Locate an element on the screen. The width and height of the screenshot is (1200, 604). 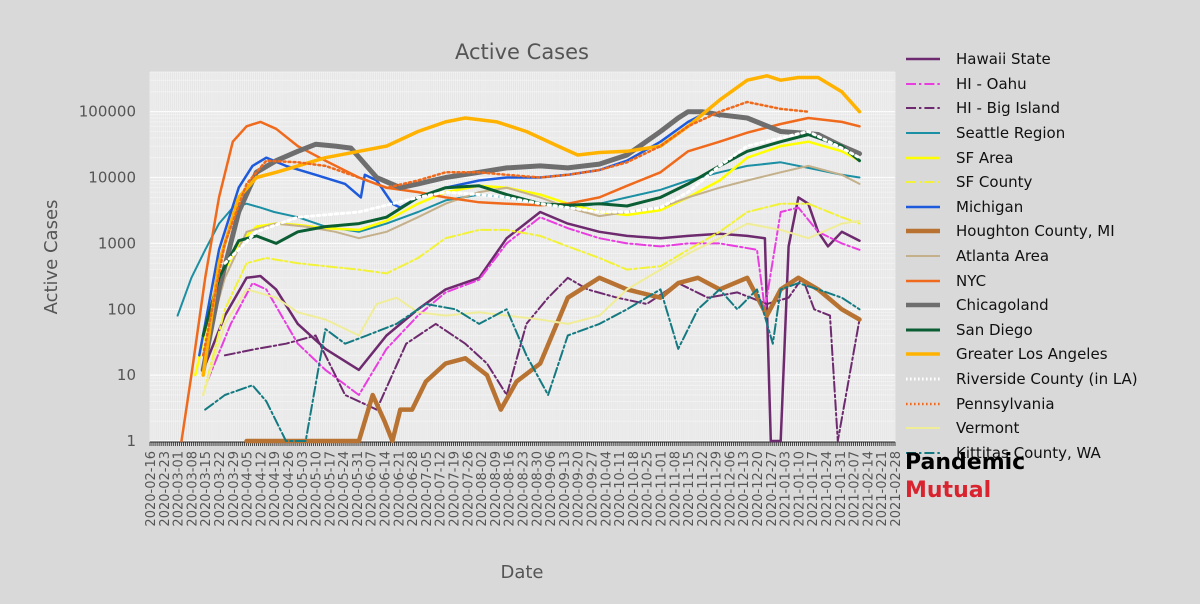
legend-label: Chicagoland is located at coordinates (1002, 305).